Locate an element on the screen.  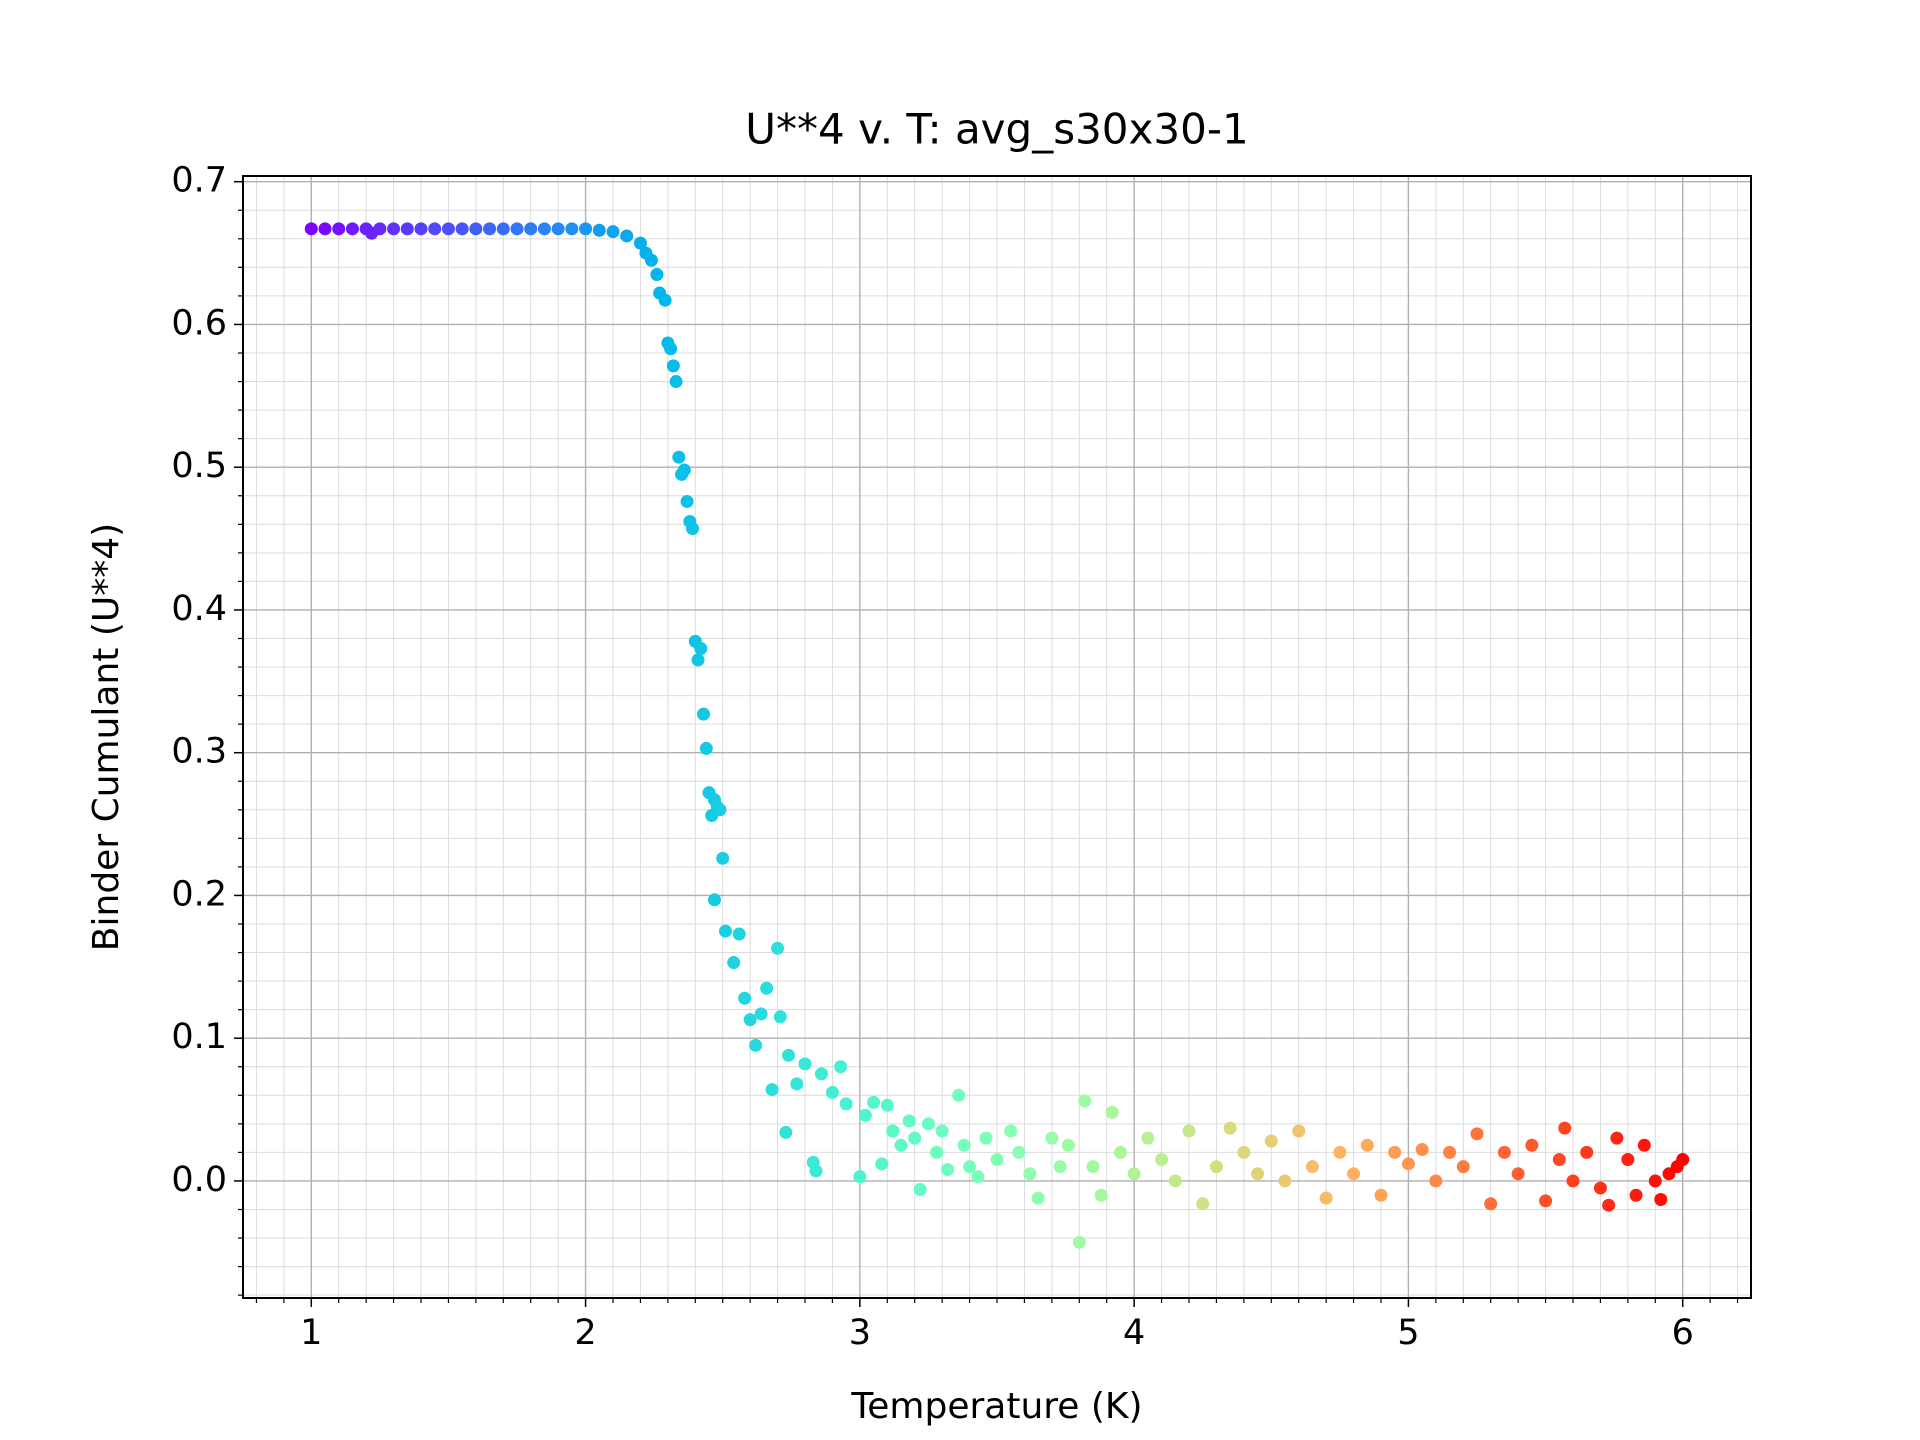
y-tick-label: 0.0 is located at coordinates (199, 1180).